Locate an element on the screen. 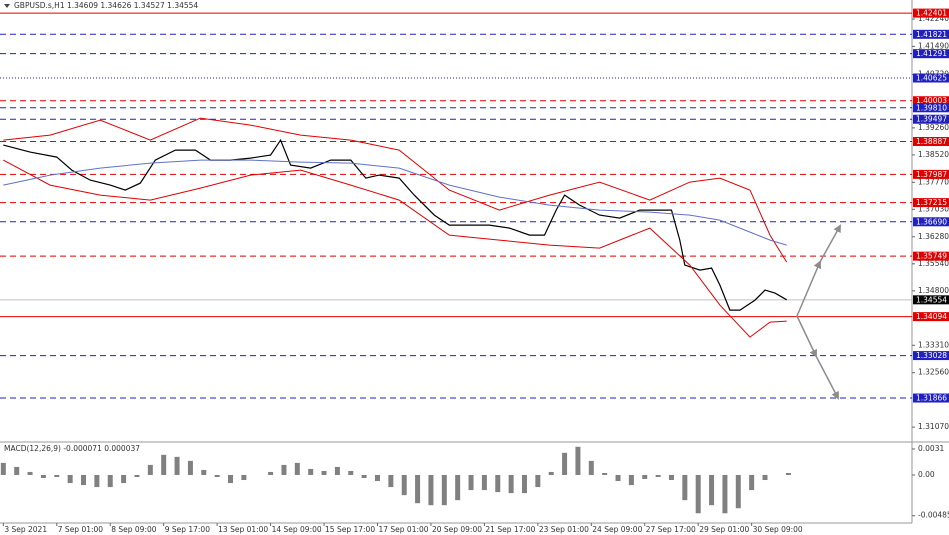  panel-title: MACD(12,26,9) -0.000071 0.000037 is located at coordinates (72, 448).